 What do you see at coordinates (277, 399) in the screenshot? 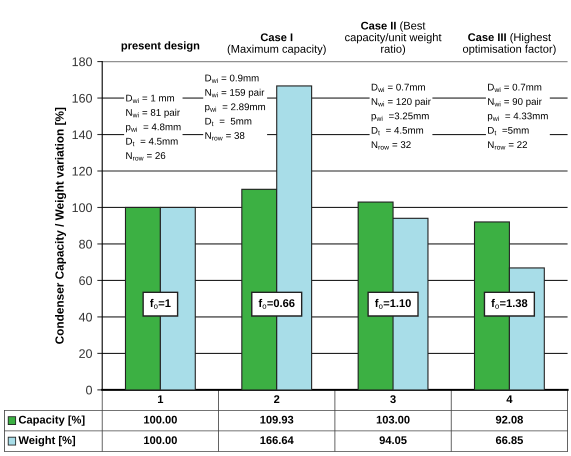
I see `x-tick-label: 2` at bounding box center [277, 399].